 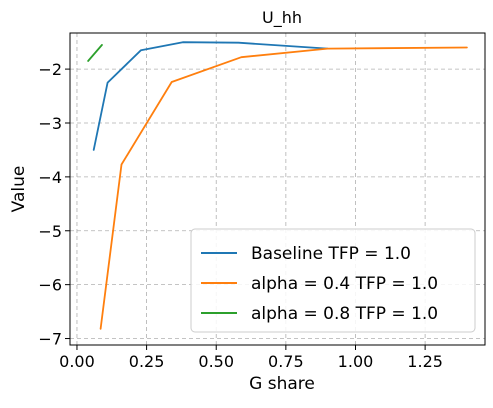 What do you see at coordinates (50, 177) in the screenshot?
I see `y-tick-label: −4` at bounding box center [50, 177].